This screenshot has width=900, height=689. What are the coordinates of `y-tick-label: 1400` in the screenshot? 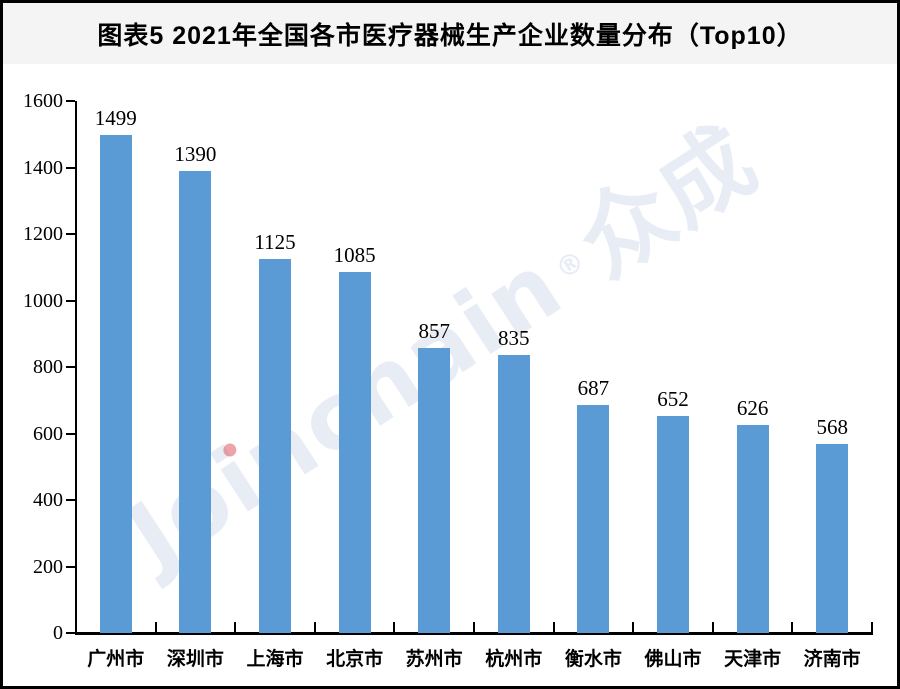 It's located at (43, 167).